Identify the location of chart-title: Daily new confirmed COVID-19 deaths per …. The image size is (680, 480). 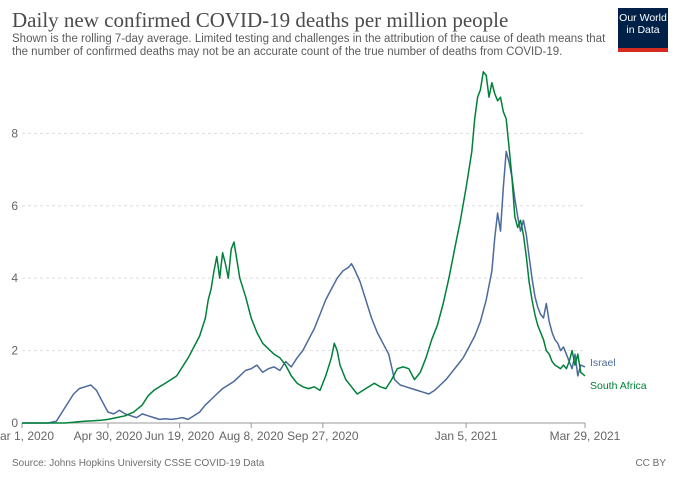
(260, 20).